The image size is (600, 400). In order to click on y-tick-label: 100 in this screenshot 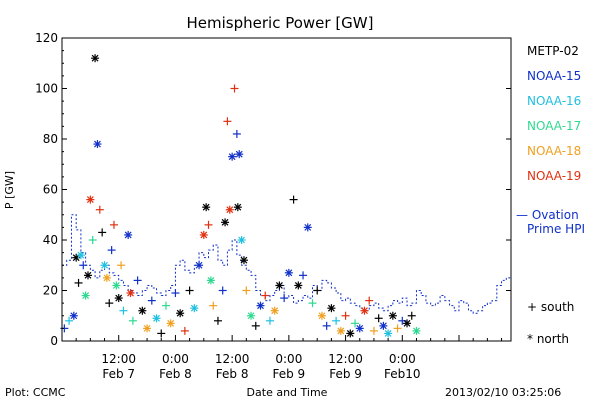, I will do `click(46, 89)`.